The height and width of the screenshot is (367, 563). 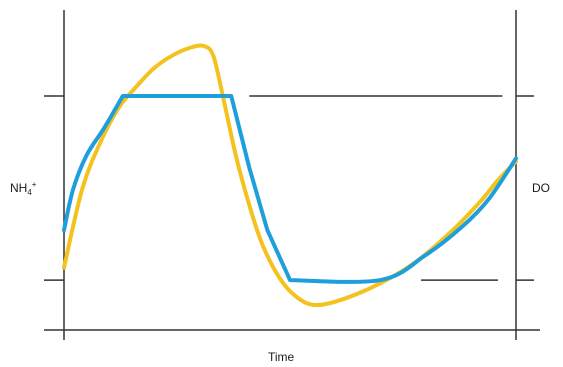 I want to click on y-axis-label-left: NH4+, so click(x=23, y=188).